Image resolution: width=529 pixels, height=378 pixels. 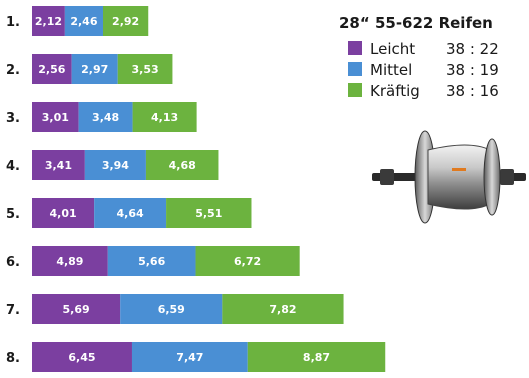 I want to click on data-label: 2,97, so click(x=94, y=69).